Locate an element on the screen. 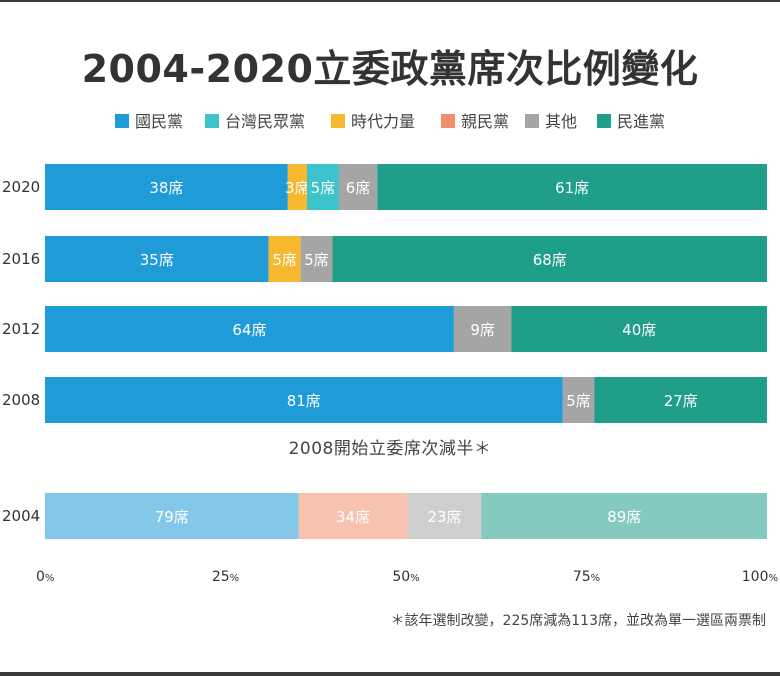  legend-item: 台灣民眾黨 is located at coordinates (255, 121).